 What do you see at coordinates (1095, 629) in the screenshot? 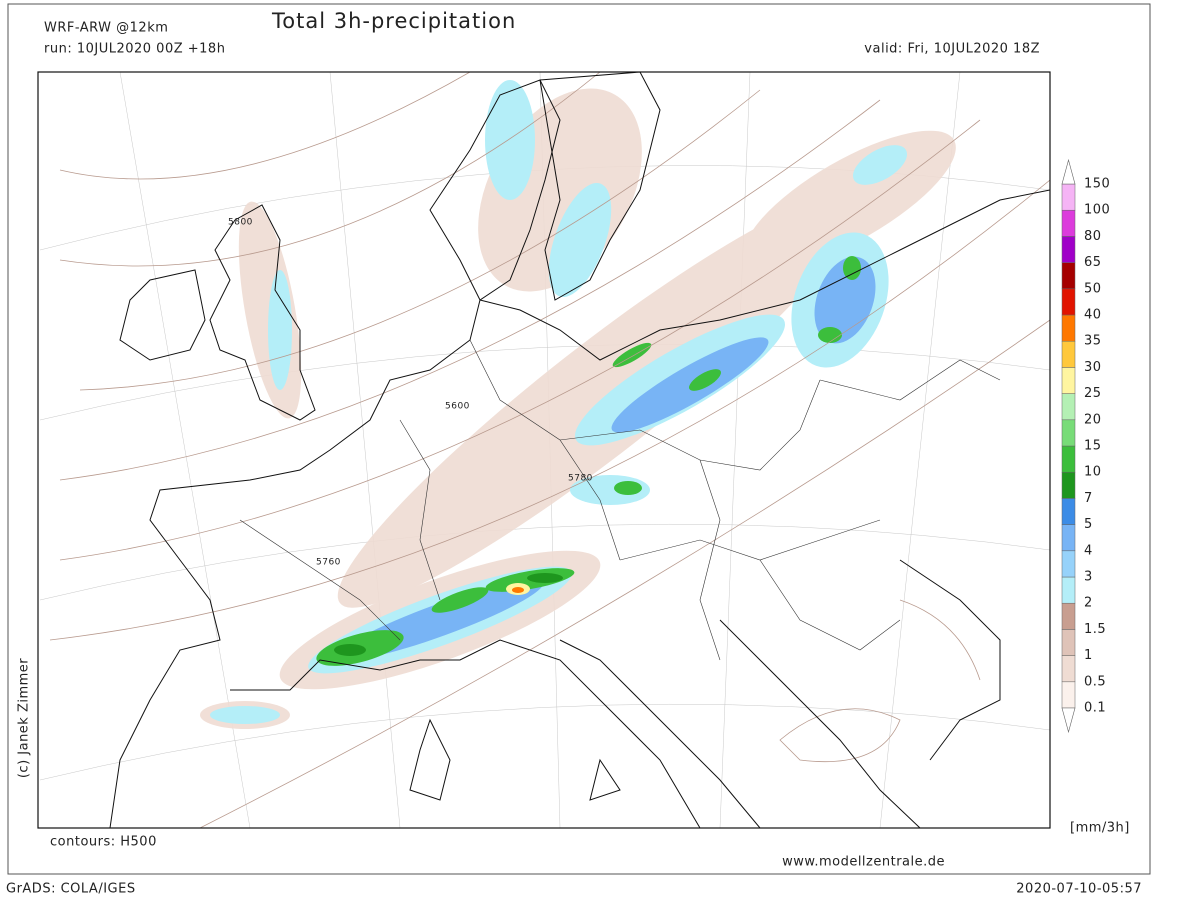
I see `legend-level: 1.5` at bounding box center [1095, 629].